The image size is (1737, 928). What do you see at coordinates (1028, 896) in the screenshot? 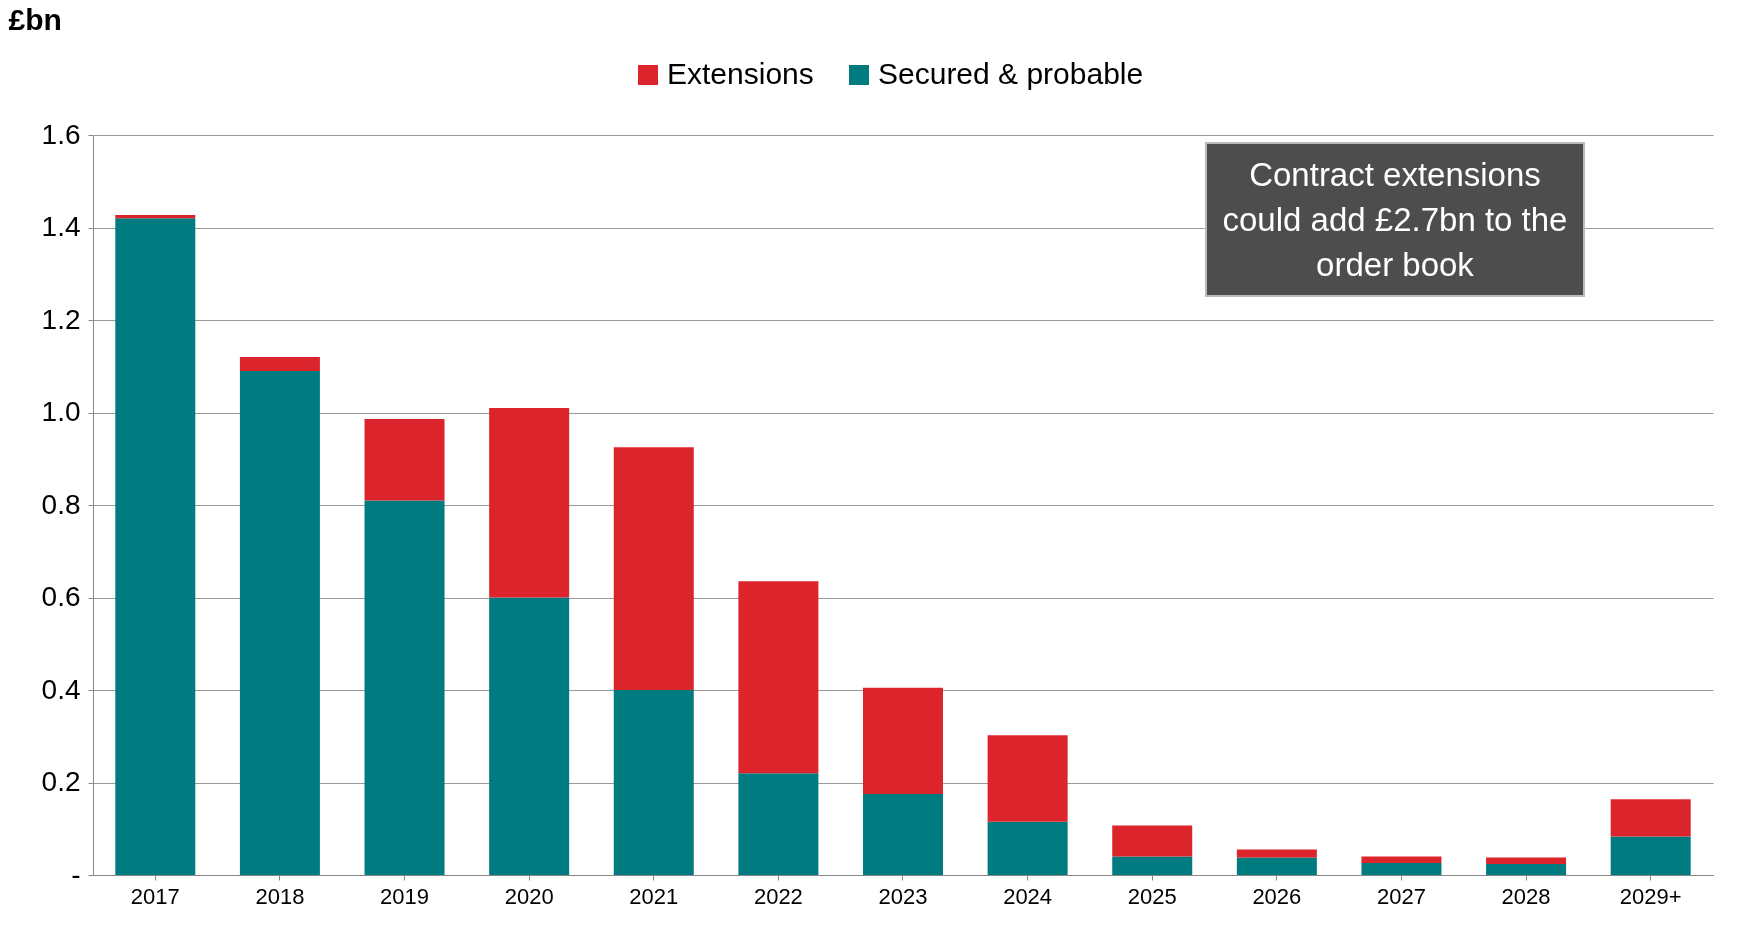
I see `x-tick-label: 2024` at bounding box center [1028, 896].